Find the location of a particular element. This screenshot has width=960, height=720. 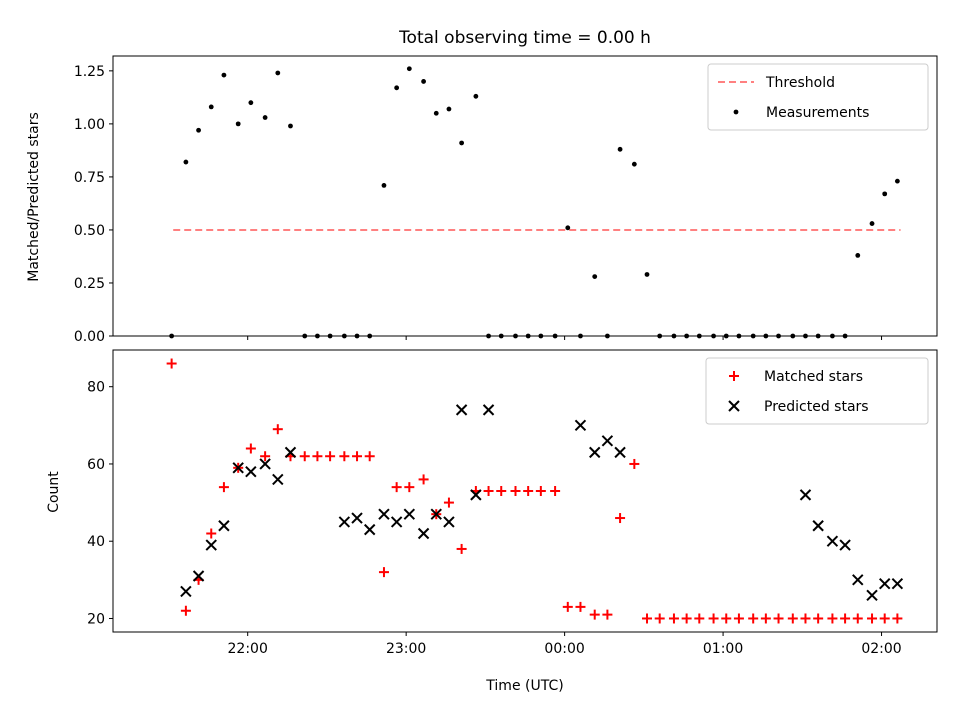

top-legend: Threshold Measurements is located at coordinates (818, 97).